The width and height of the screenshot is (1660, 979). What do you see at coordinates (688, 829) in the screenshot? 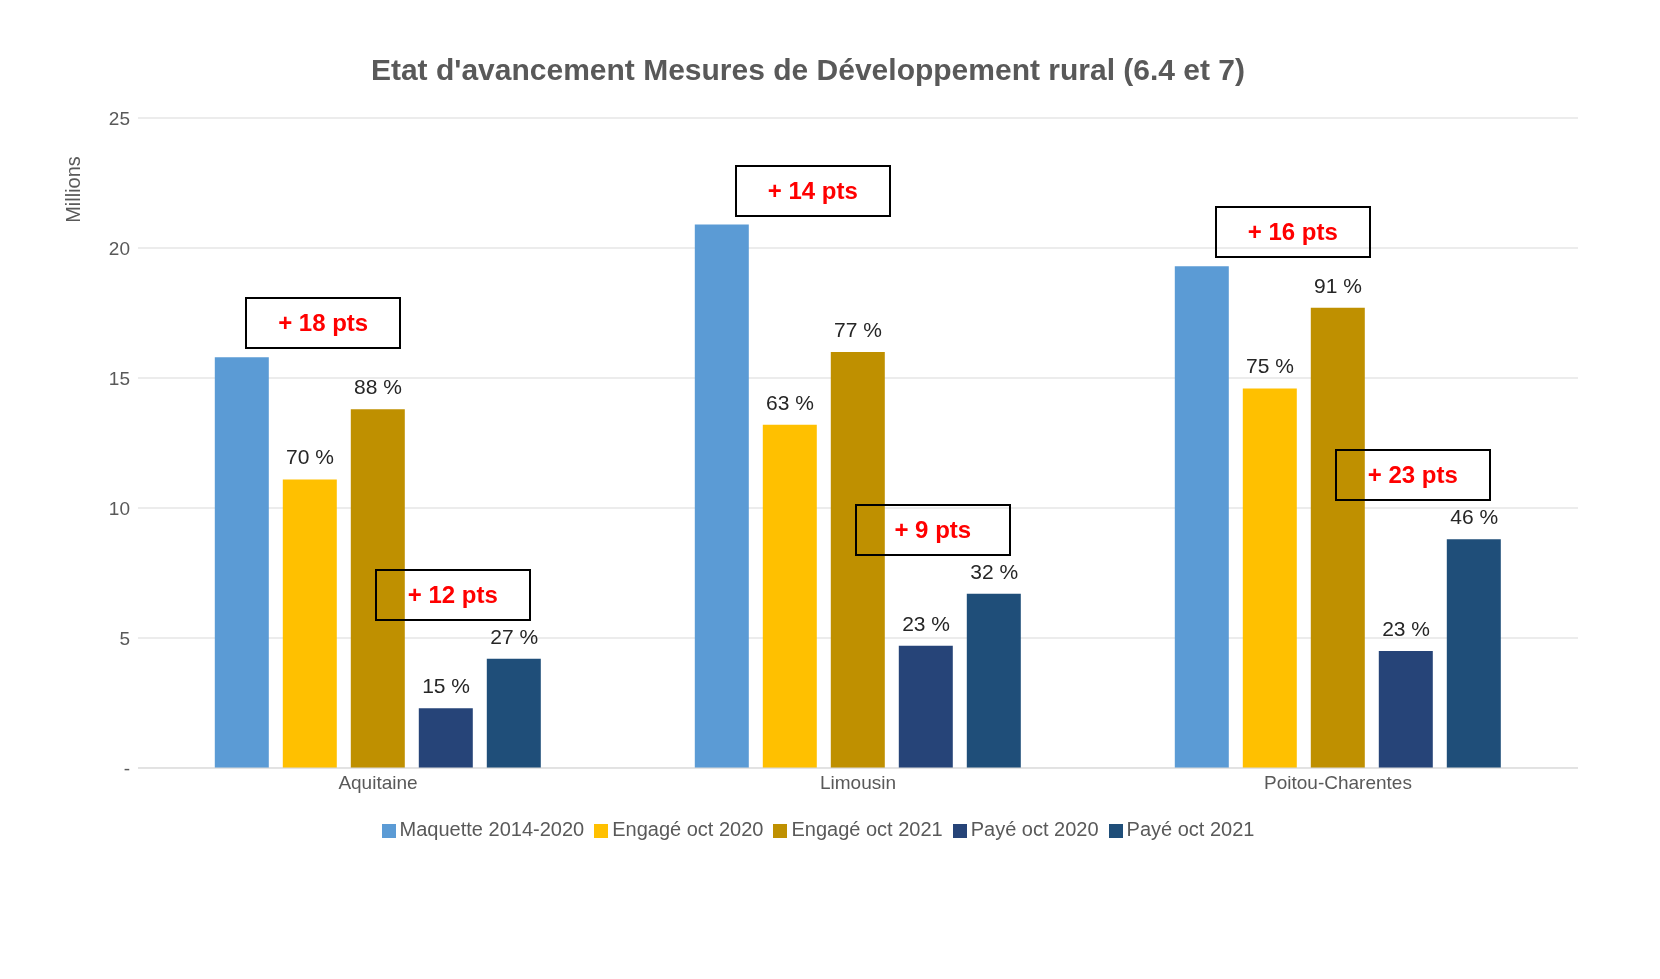
I see `legend-label: Engagé oct 2020` at bounding box center [688, 829].